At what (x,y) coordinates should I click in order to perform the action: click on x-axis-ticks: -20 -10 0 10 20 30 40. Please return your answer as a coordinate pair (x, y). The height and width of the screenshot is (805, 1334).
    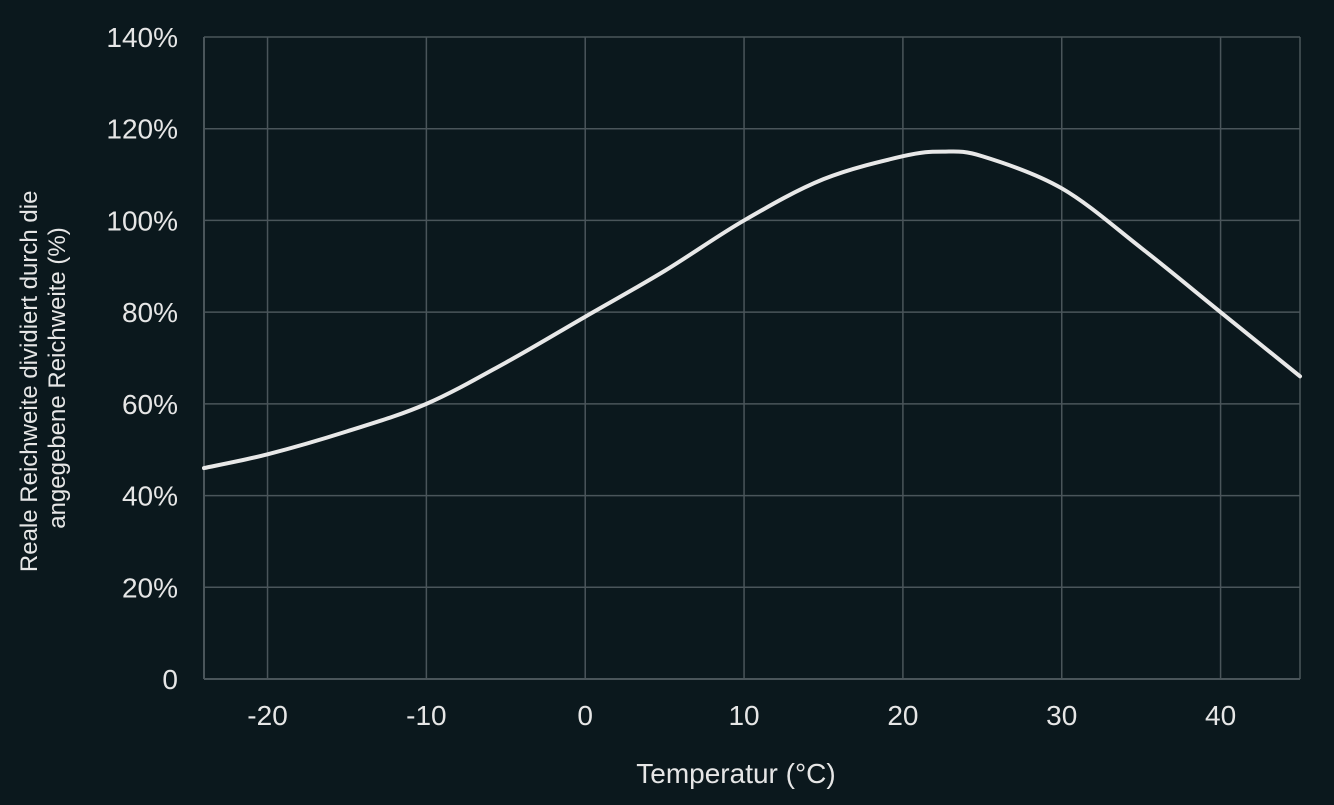
    Looking at the image, I should click on (741, 715).